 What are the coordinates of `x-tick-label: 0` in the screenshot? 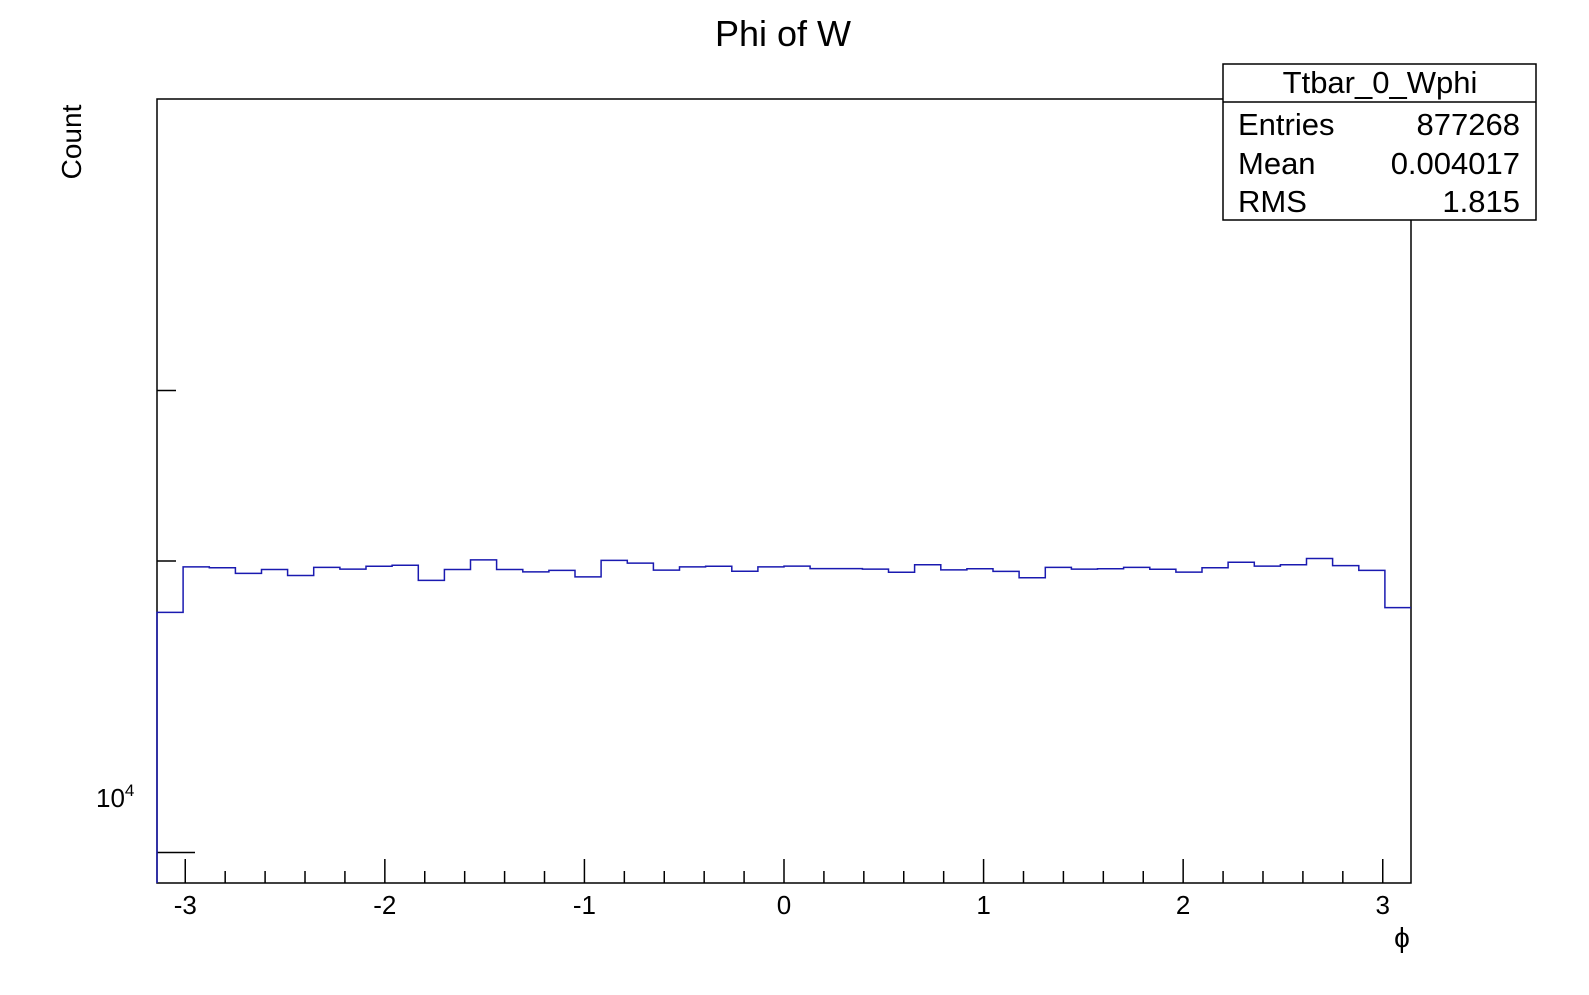 It's located at (784, 905).